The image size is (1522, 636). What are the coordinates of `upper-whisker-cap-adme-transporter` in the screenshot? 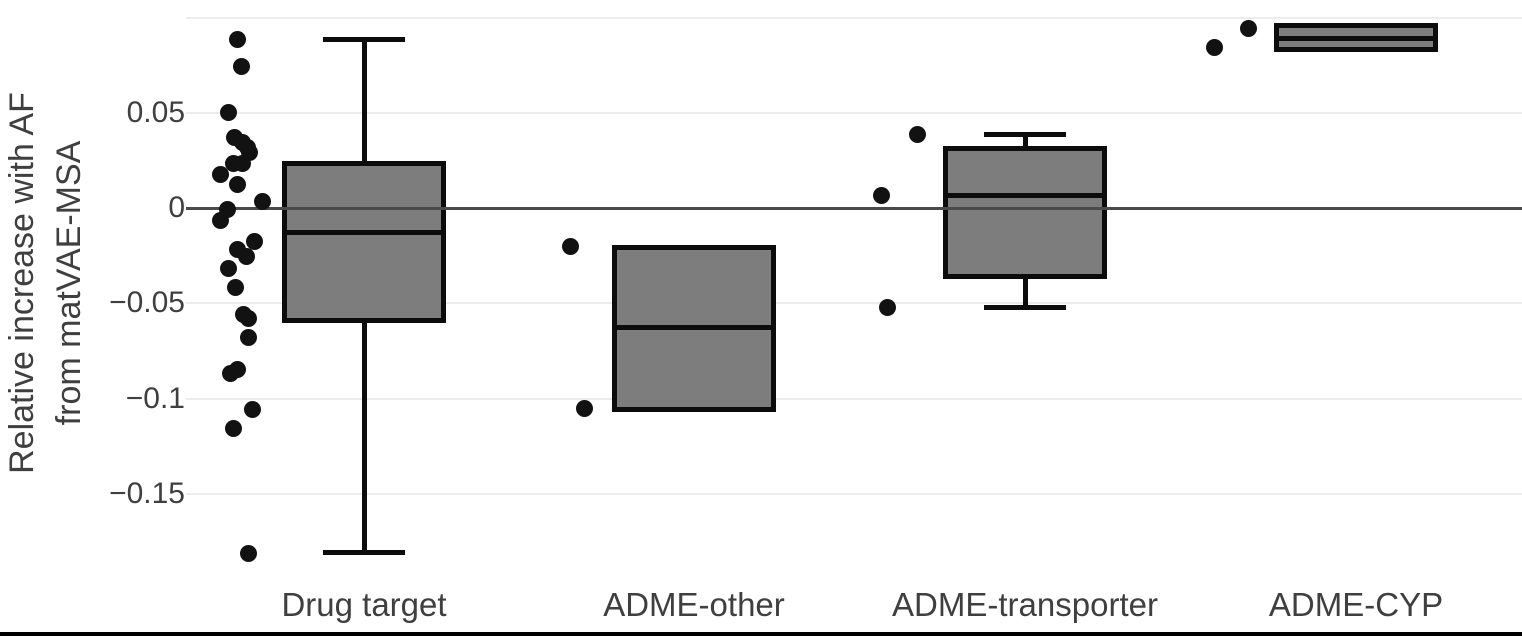 It's located at (1025, 134).